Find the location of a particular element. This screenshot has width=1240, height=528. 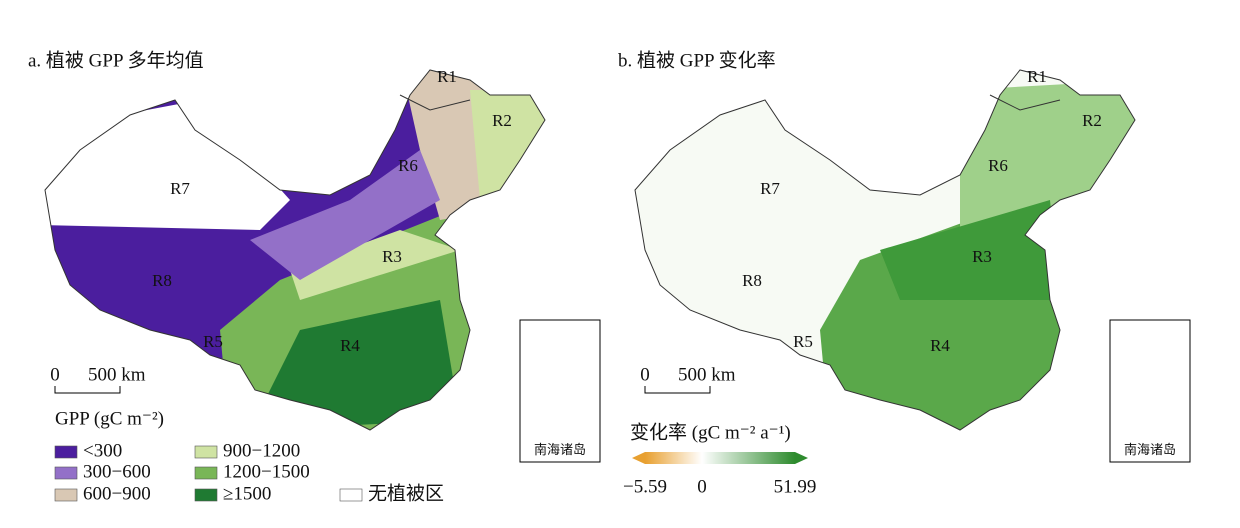

colorbar is located at coordinates (720, 458).